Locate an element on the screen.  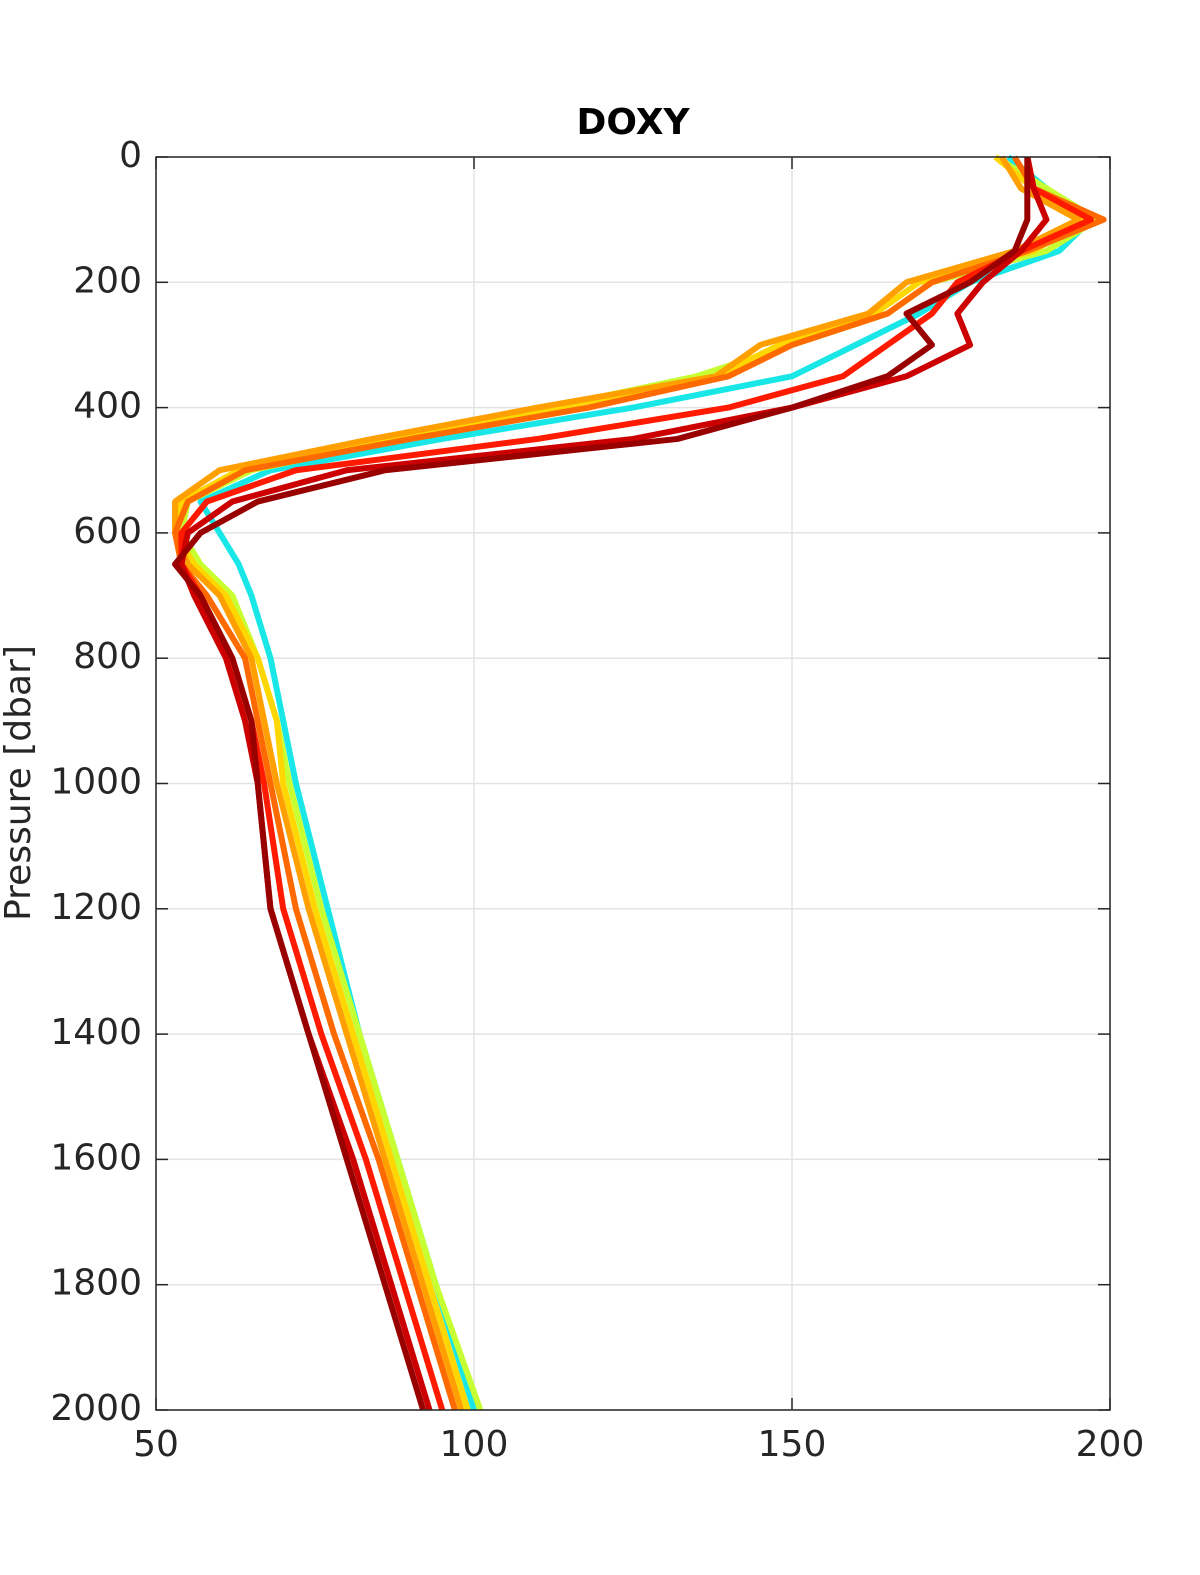
x-tick-label: 50 is located at coordinates (156, 1444).